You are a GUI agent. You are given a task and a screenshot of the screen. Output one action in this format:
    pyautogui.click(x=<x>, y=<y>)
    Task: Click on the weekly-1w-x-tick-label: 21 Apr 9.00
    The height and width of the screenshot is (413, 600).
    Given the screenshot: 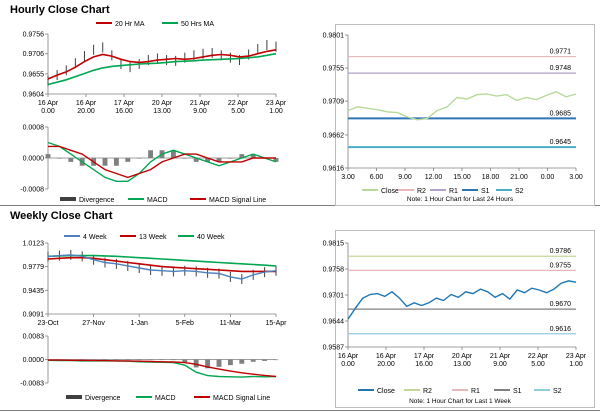 What is the action you would take?
    pyautogui.click(x=500, y=360)
    